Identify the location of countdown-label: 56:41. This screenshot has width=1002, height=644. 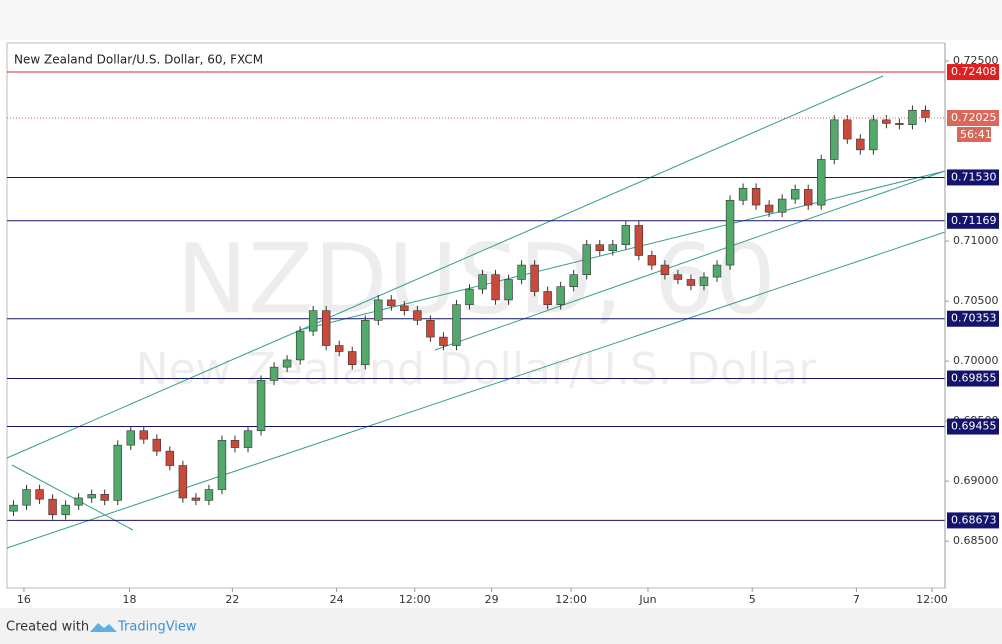
(976, 134).